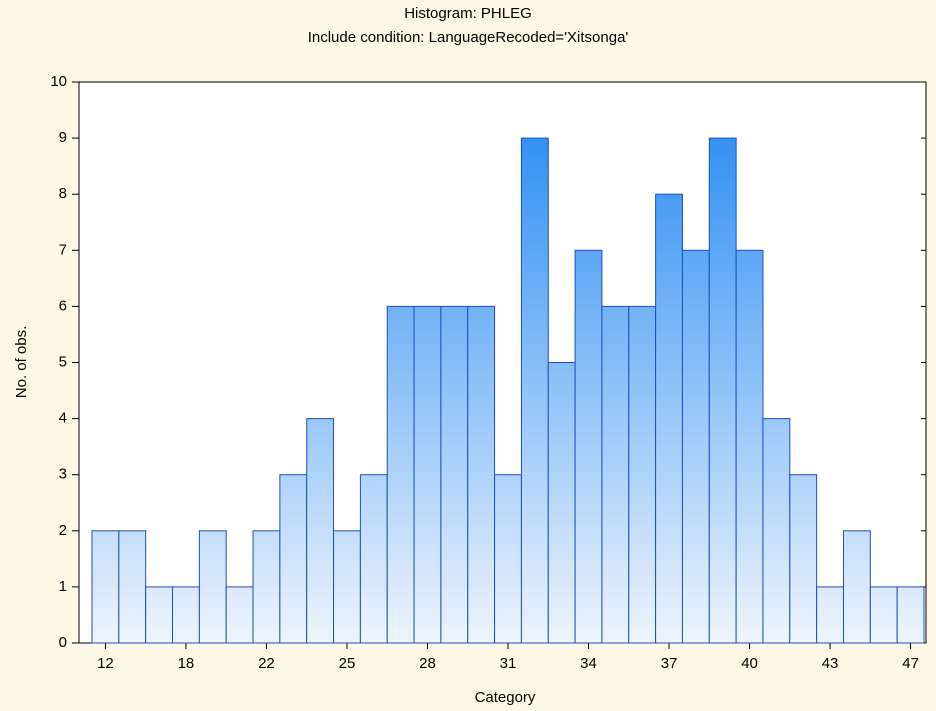  What do you see at coordinates (63, 642) in the screenshot?
I see `y-tick-label: 0` at bounding box center [63, 642].